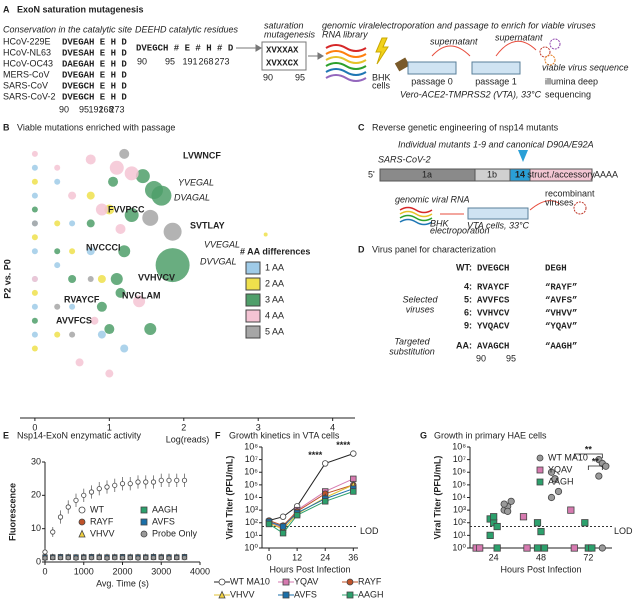  What do you see at coordinates (320, 56) in the screenshot?
I see `arrow-head` at bounding box center [320, 56].